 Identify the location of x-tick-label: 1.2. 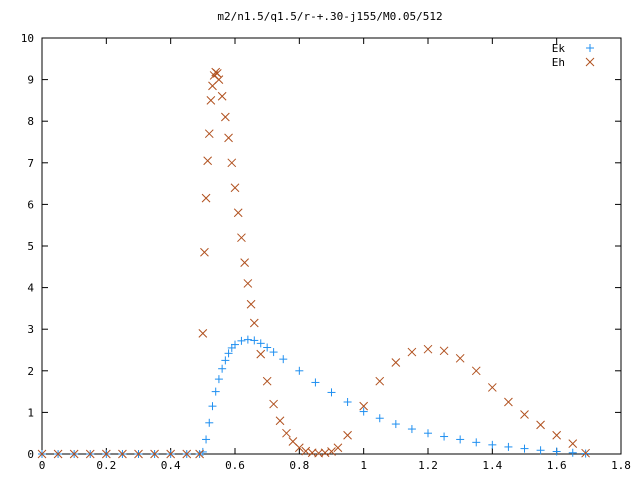
(428, 465).